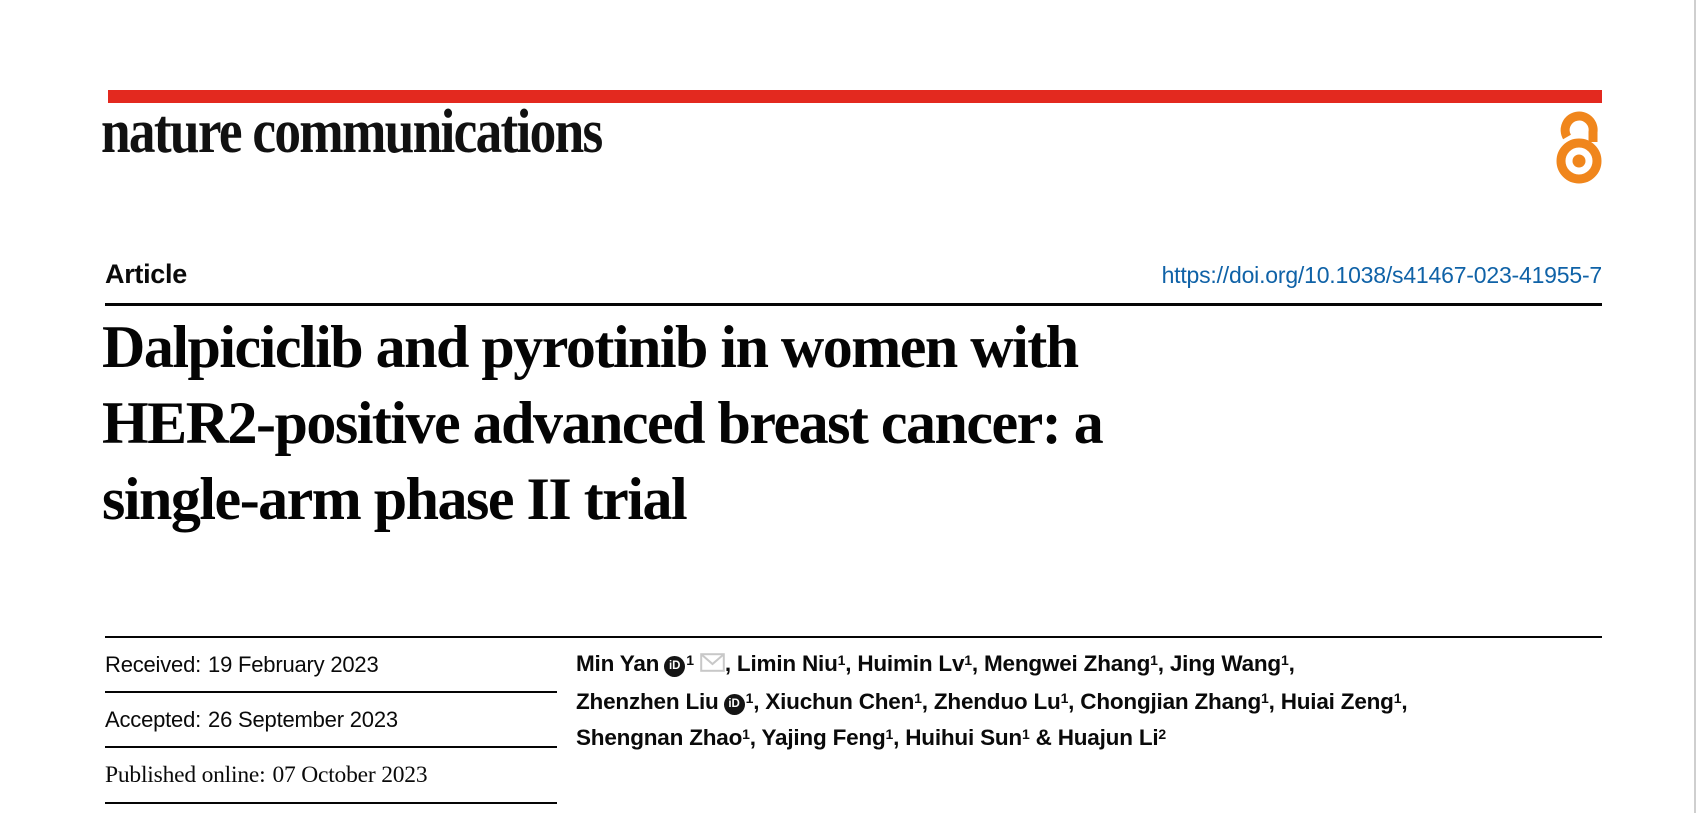 The image size is (1701, 813). I want to click on published-label: Published online:, so click(185, 775).